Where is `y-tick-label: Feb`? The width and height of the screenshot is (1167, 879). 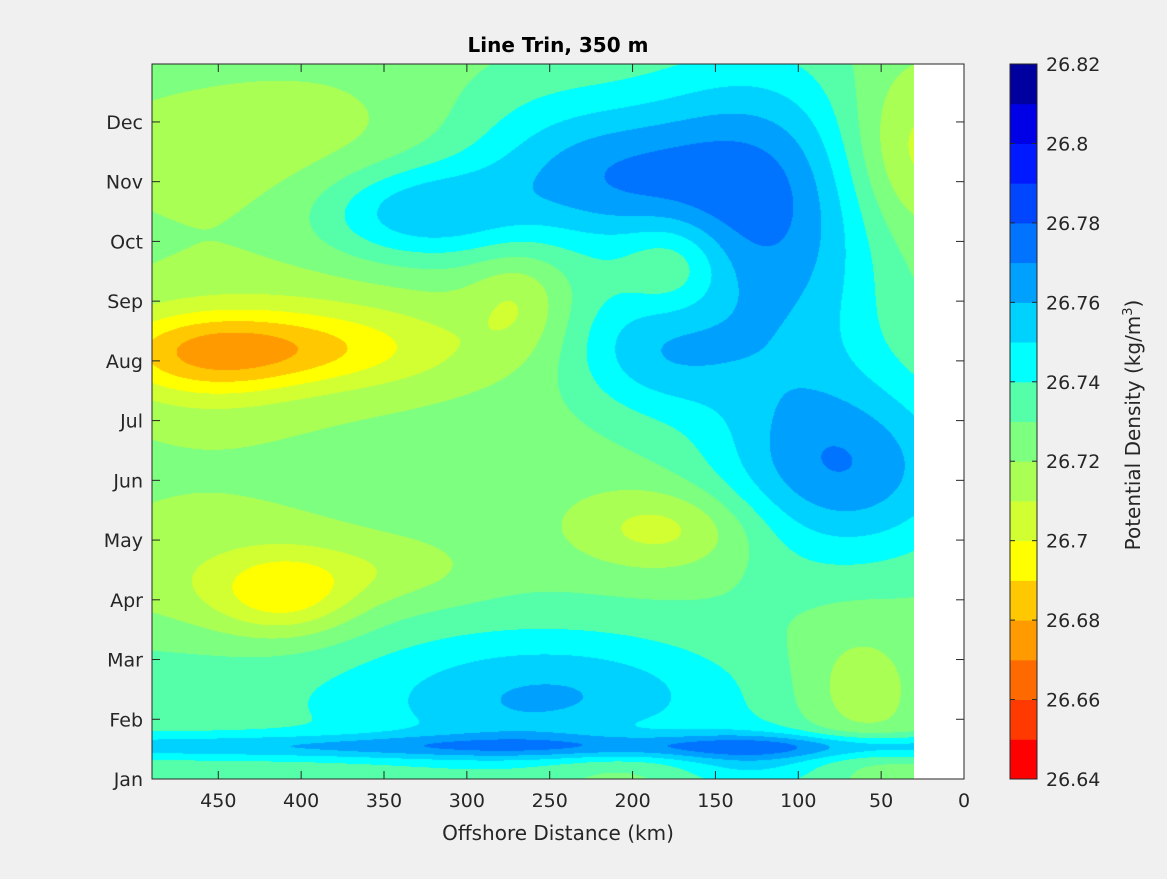
y-tick-label: Feb is located at coordinates (126, 720).